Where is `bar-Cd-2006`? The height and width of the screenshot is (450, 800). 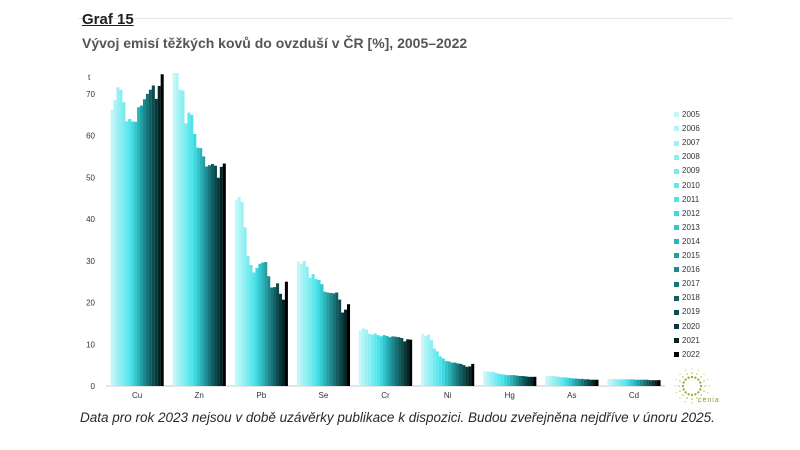
bar-Cd-2006 is located at coordinates (612, 382).